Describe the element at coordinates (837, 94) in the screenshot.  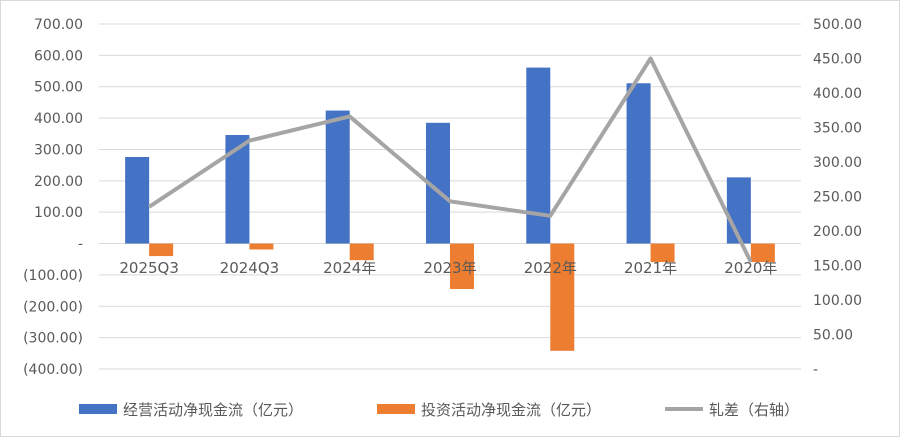
I see `right-tick-label: 400.00` at that location.